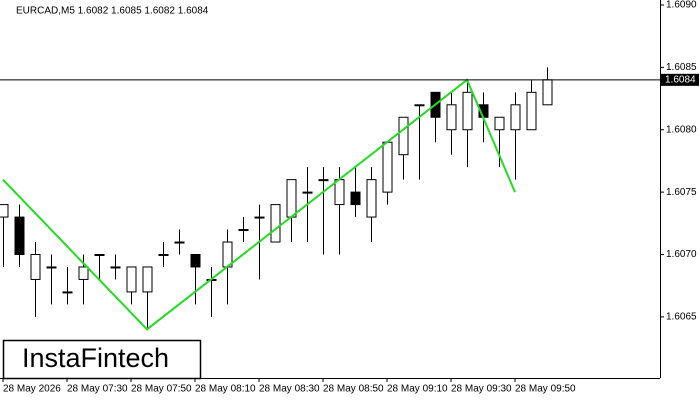 This screenshot has height=400, width=700. Describe the element at coordinates (289, 389) in the screenshot. I see `x-tick-label: 28 May 08:30` at that location.